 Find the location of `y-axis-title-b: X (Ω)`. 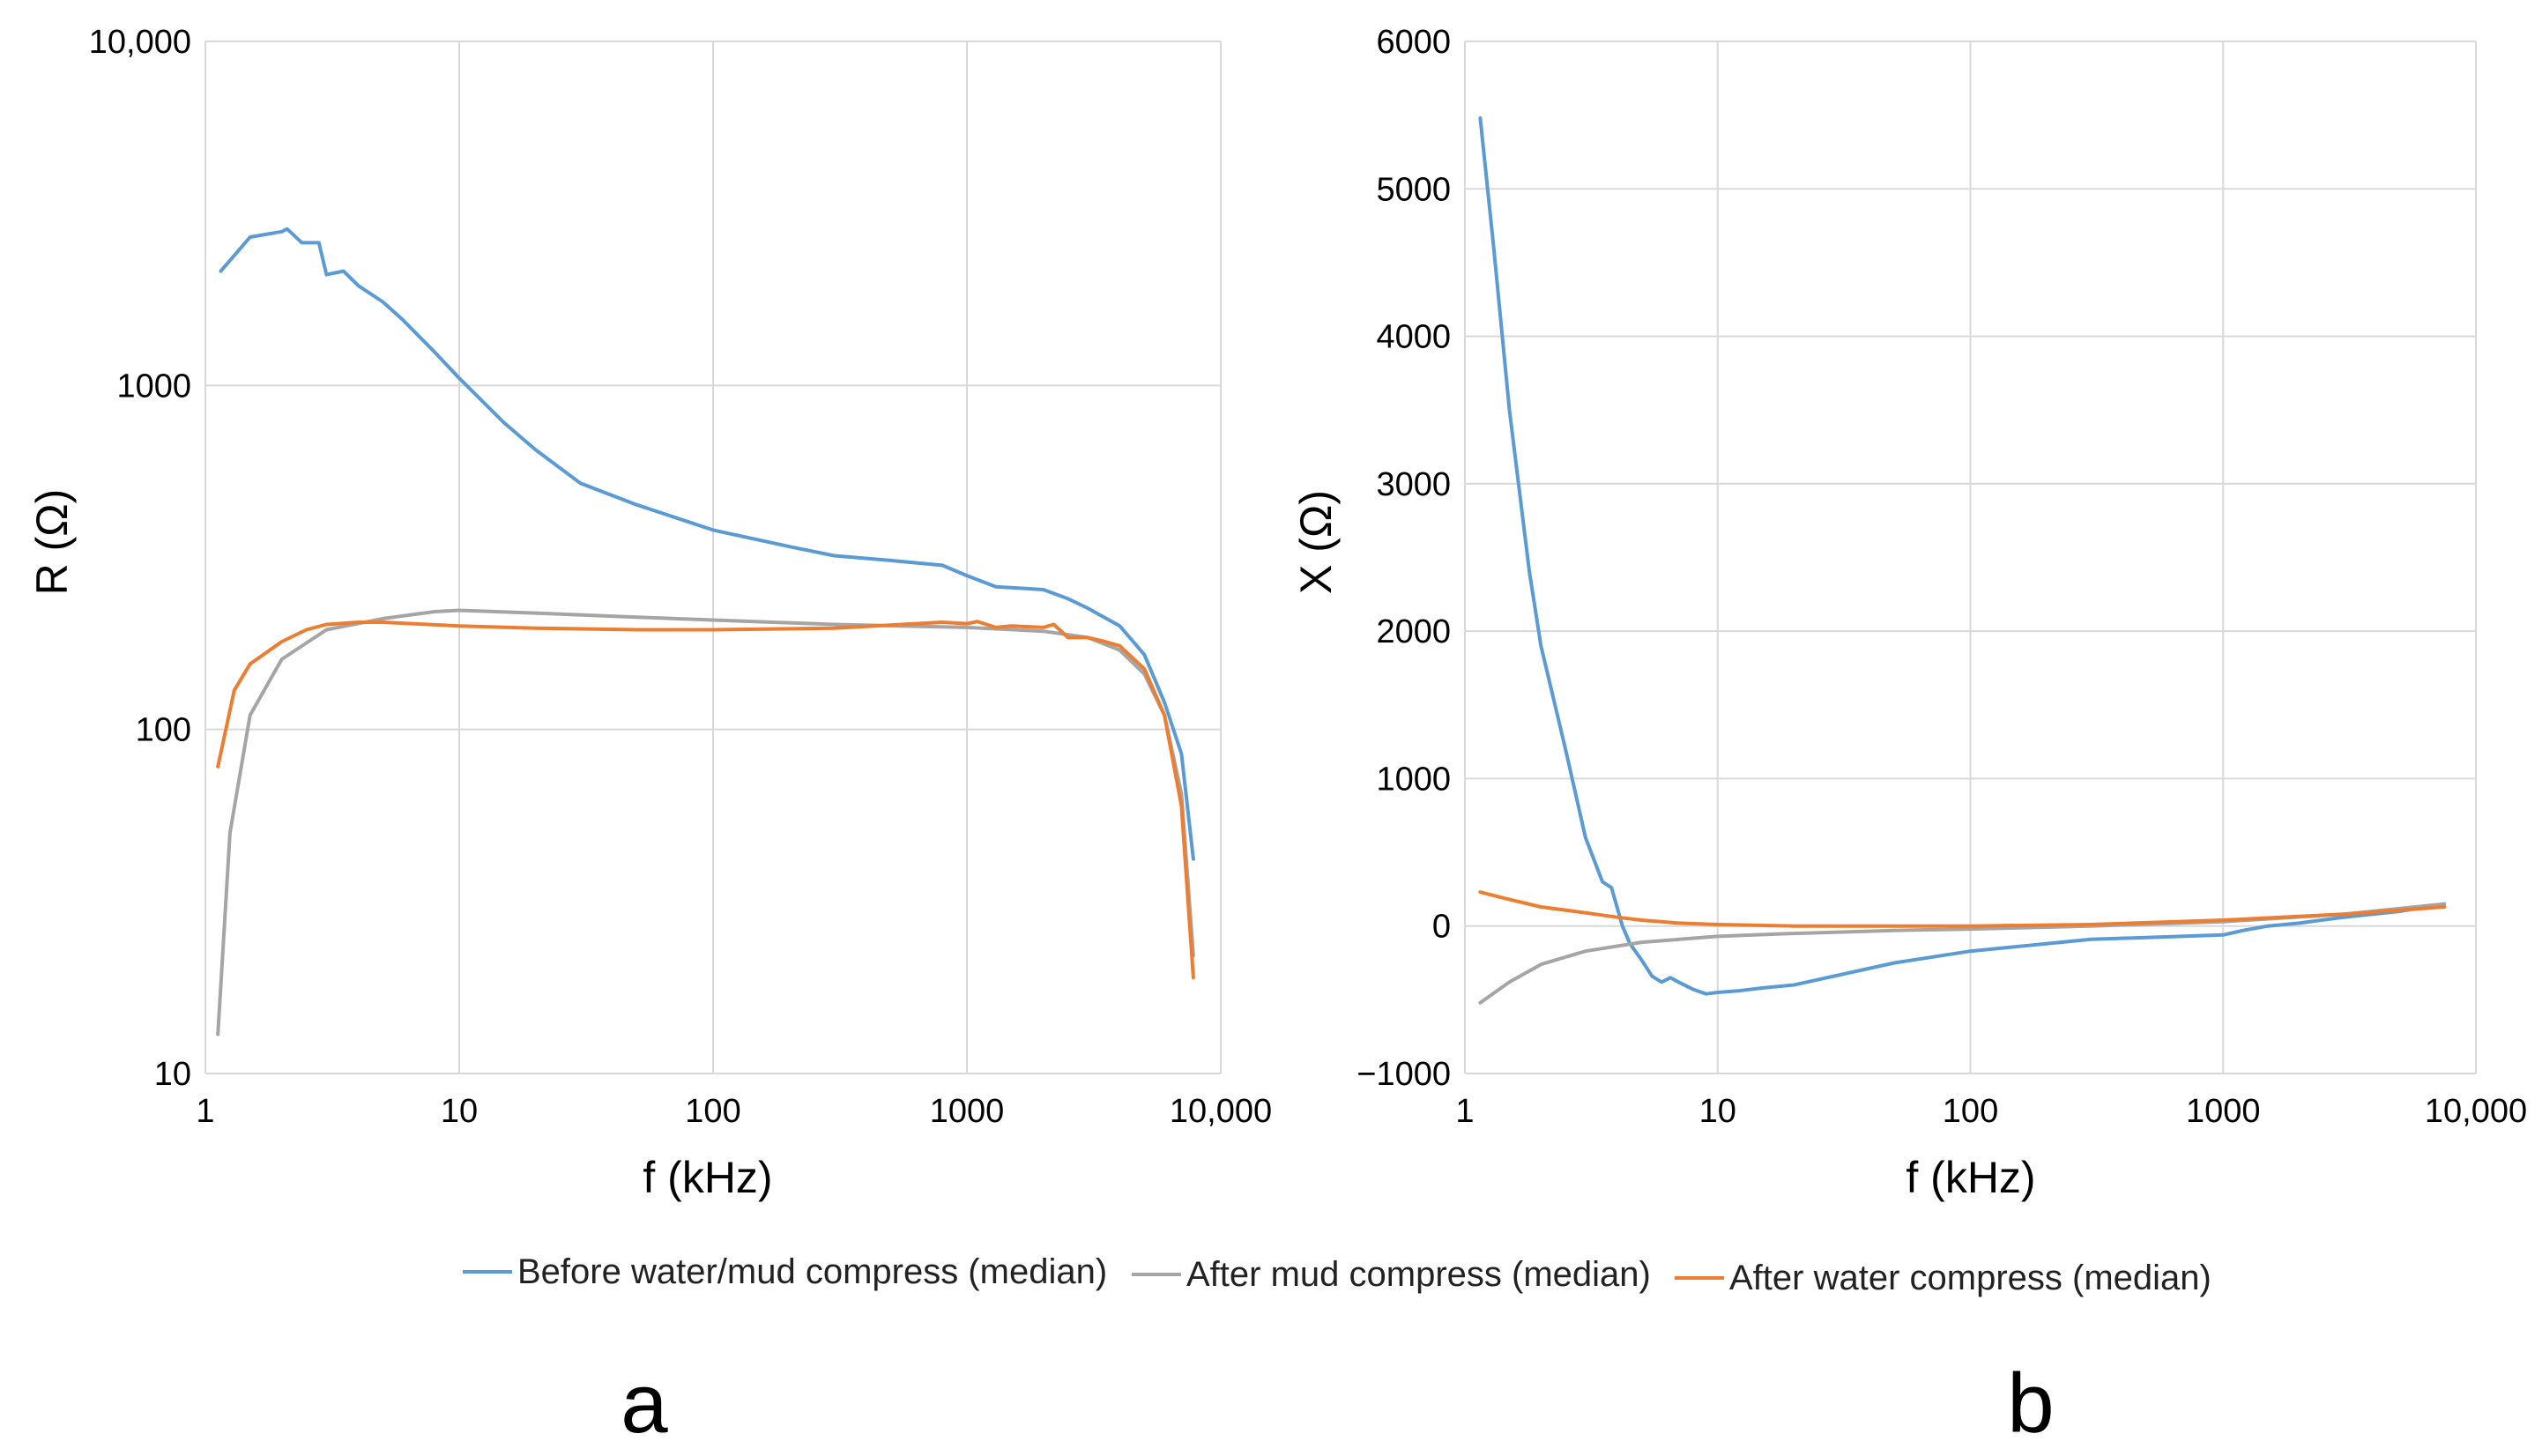

y-axis-title-b: X (Ω) is located at coordinates (1316, 542).